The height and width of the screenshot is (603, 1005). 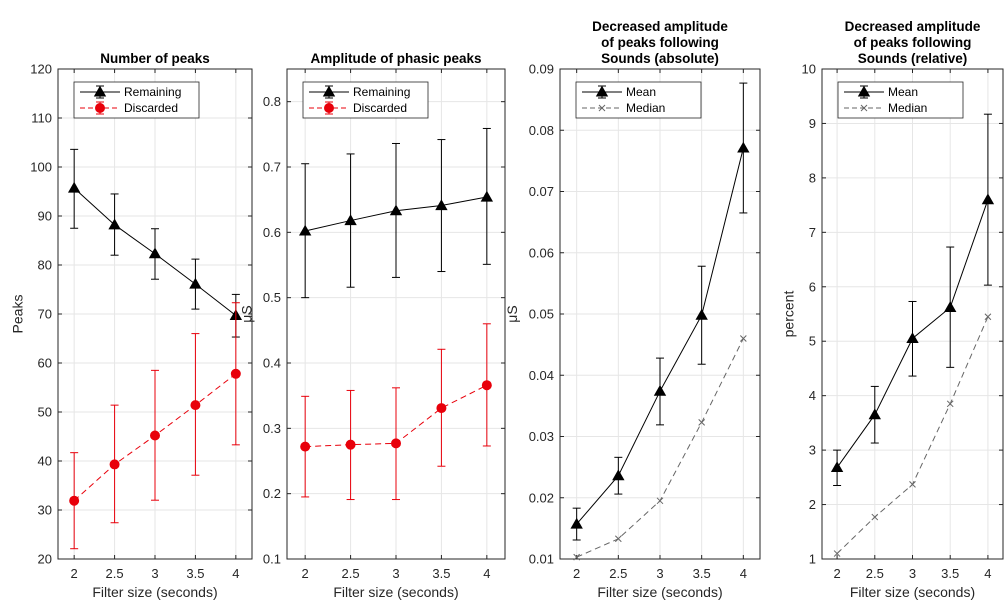 What do you see at coordinates (272, 363) in the screenshot?
I see `y-tick-label: 0.4` at bounding box center [272, 363].